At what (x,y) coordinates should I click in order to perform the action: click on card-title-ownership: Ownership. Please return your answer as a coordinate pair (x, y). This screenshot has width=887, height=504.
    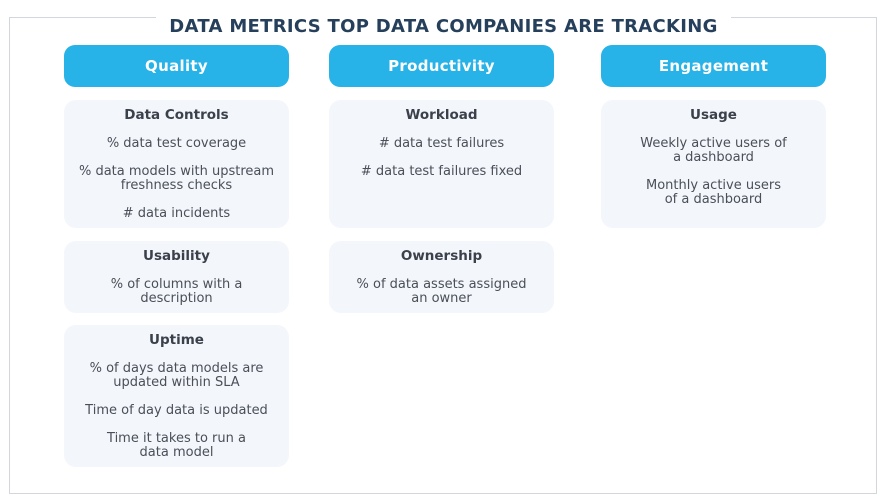
    Looking at the image, I should click on (441, 256).